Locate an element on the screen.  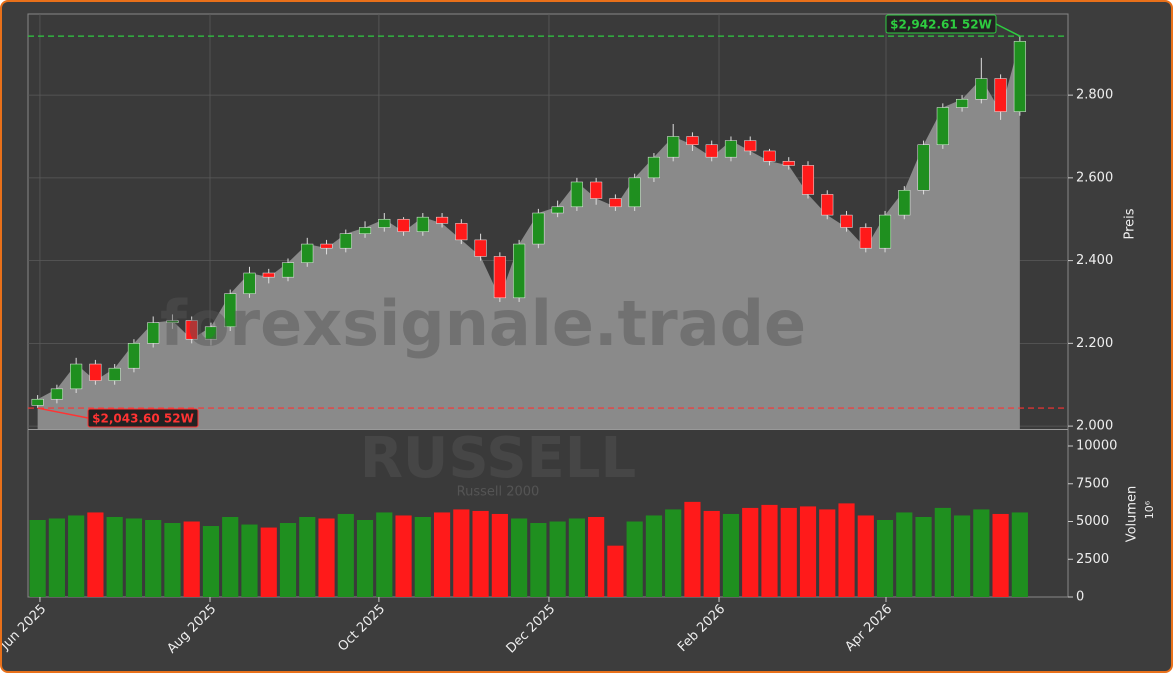
y2-tick-label: 7500 is located at coordinates (1092, 483).